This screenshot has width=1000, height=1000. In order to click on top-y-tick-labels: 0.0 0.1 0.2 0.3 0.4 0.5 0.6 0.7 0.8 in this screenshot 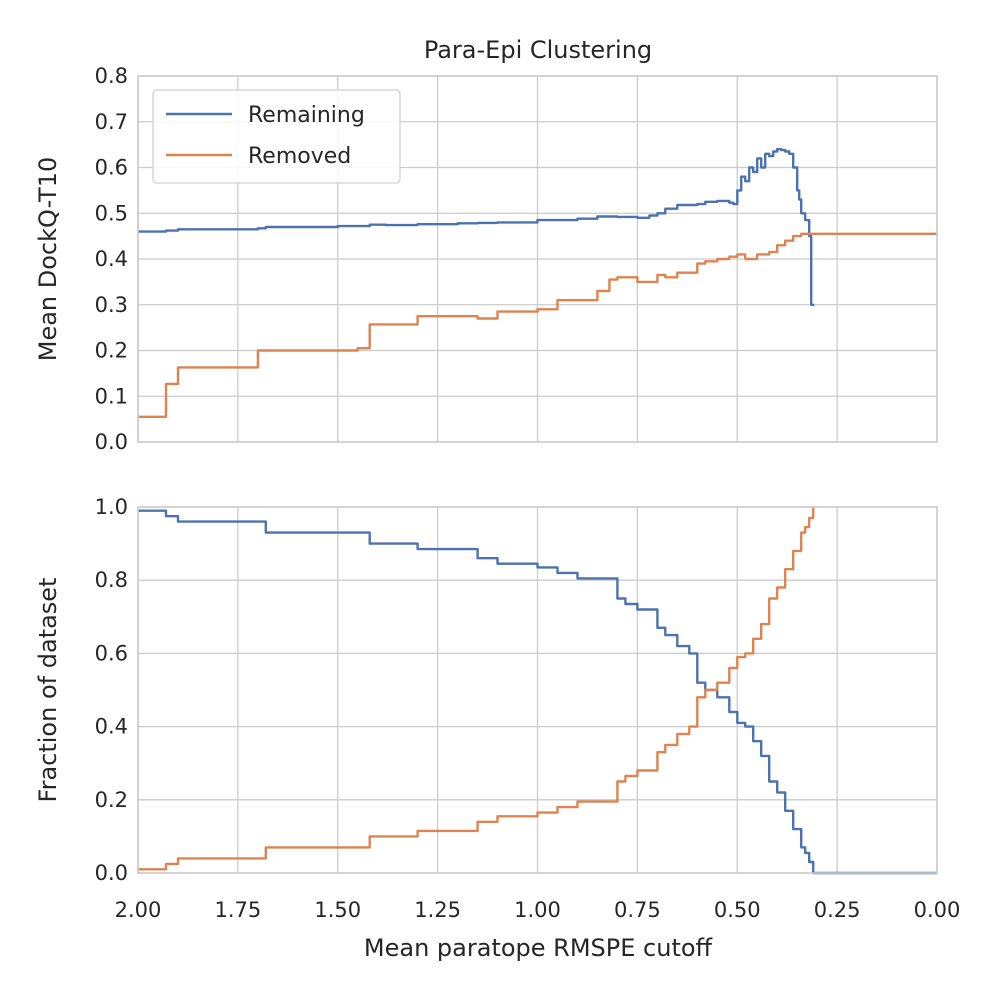, I will do `click(111, 259)`.